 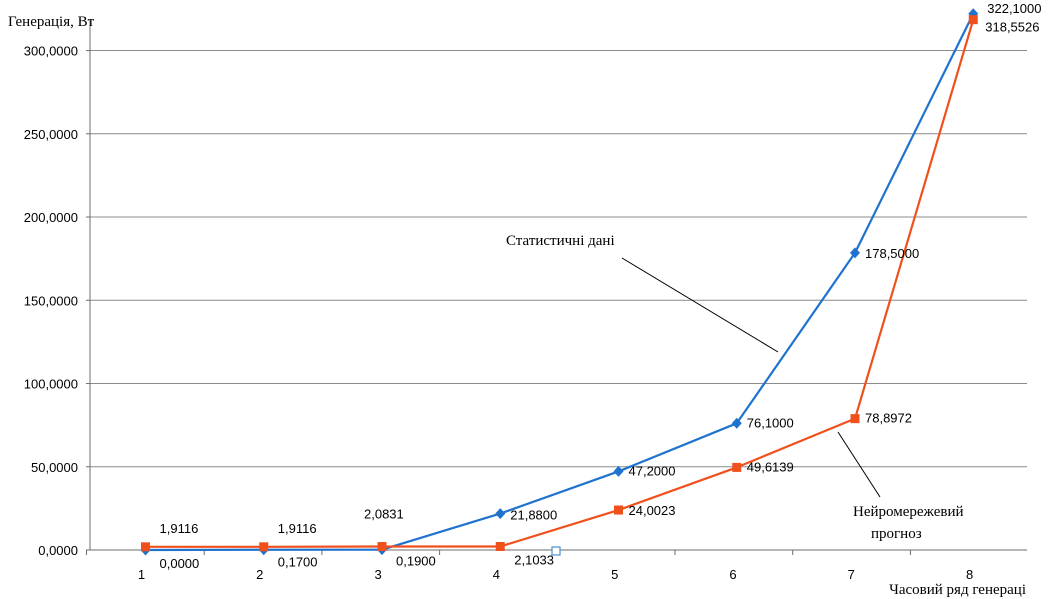 What do you see at coordinates (51, 51) in the screenshot?
I see `y-tick-label: 300,0000` at bounding box center [51, 51].